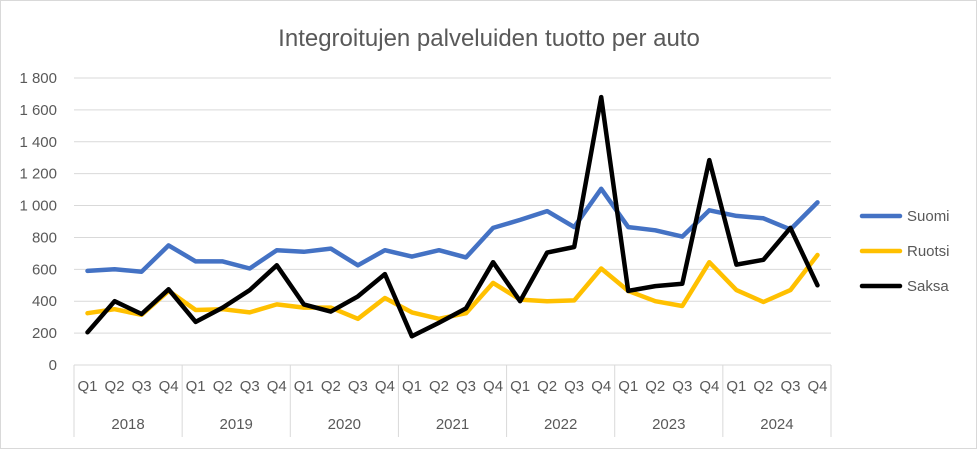 The height and width of the screenshot is (449, 977). I want to click on legend-label: Saksa, so click(928, 286).